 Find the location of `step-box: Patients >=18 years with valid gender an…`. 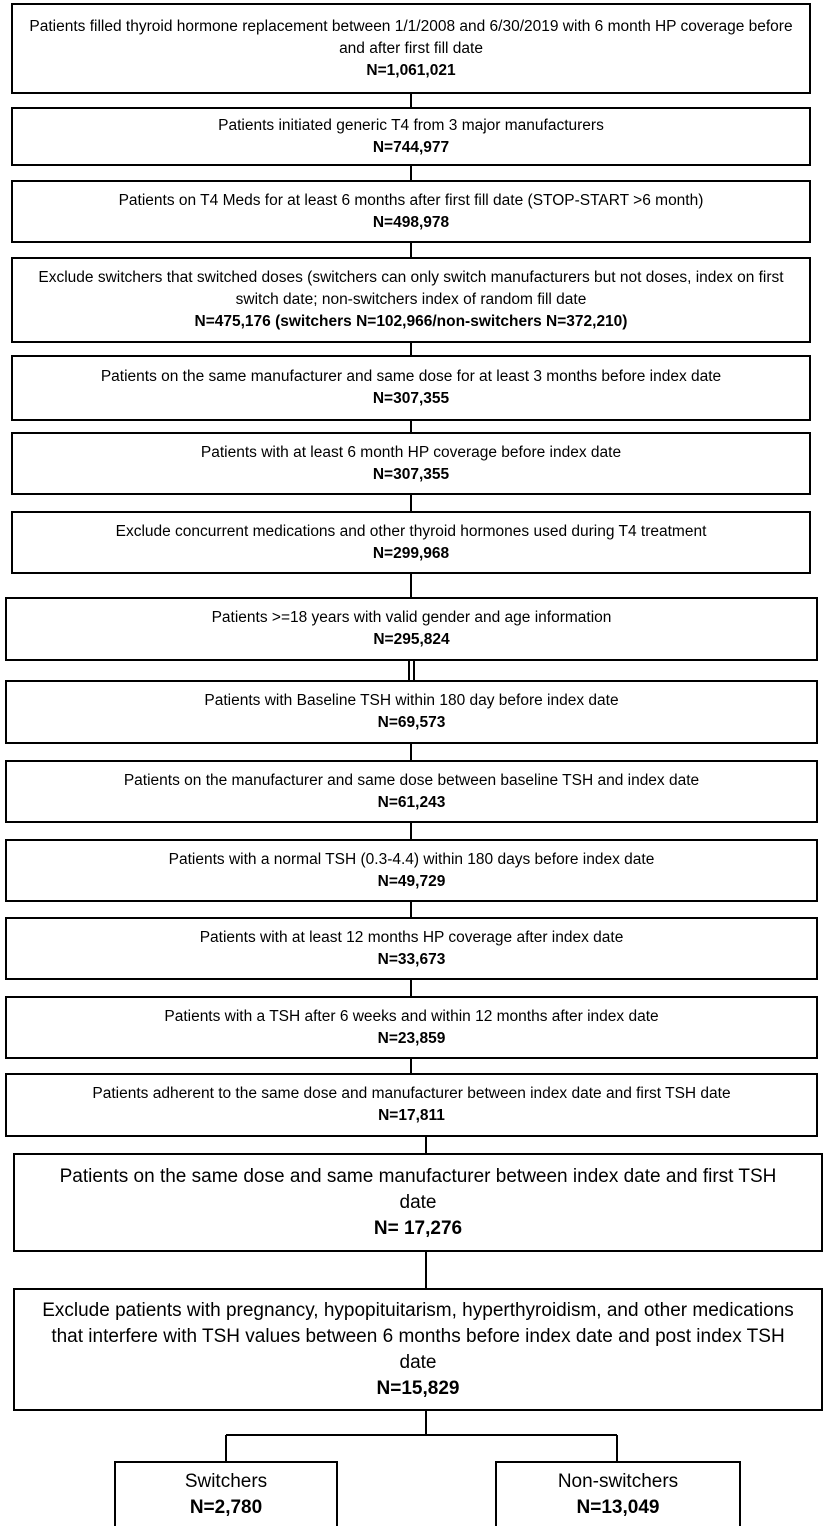

step-box: Patients >=18 years with valid gender an… is located at coordinates (411, 629).